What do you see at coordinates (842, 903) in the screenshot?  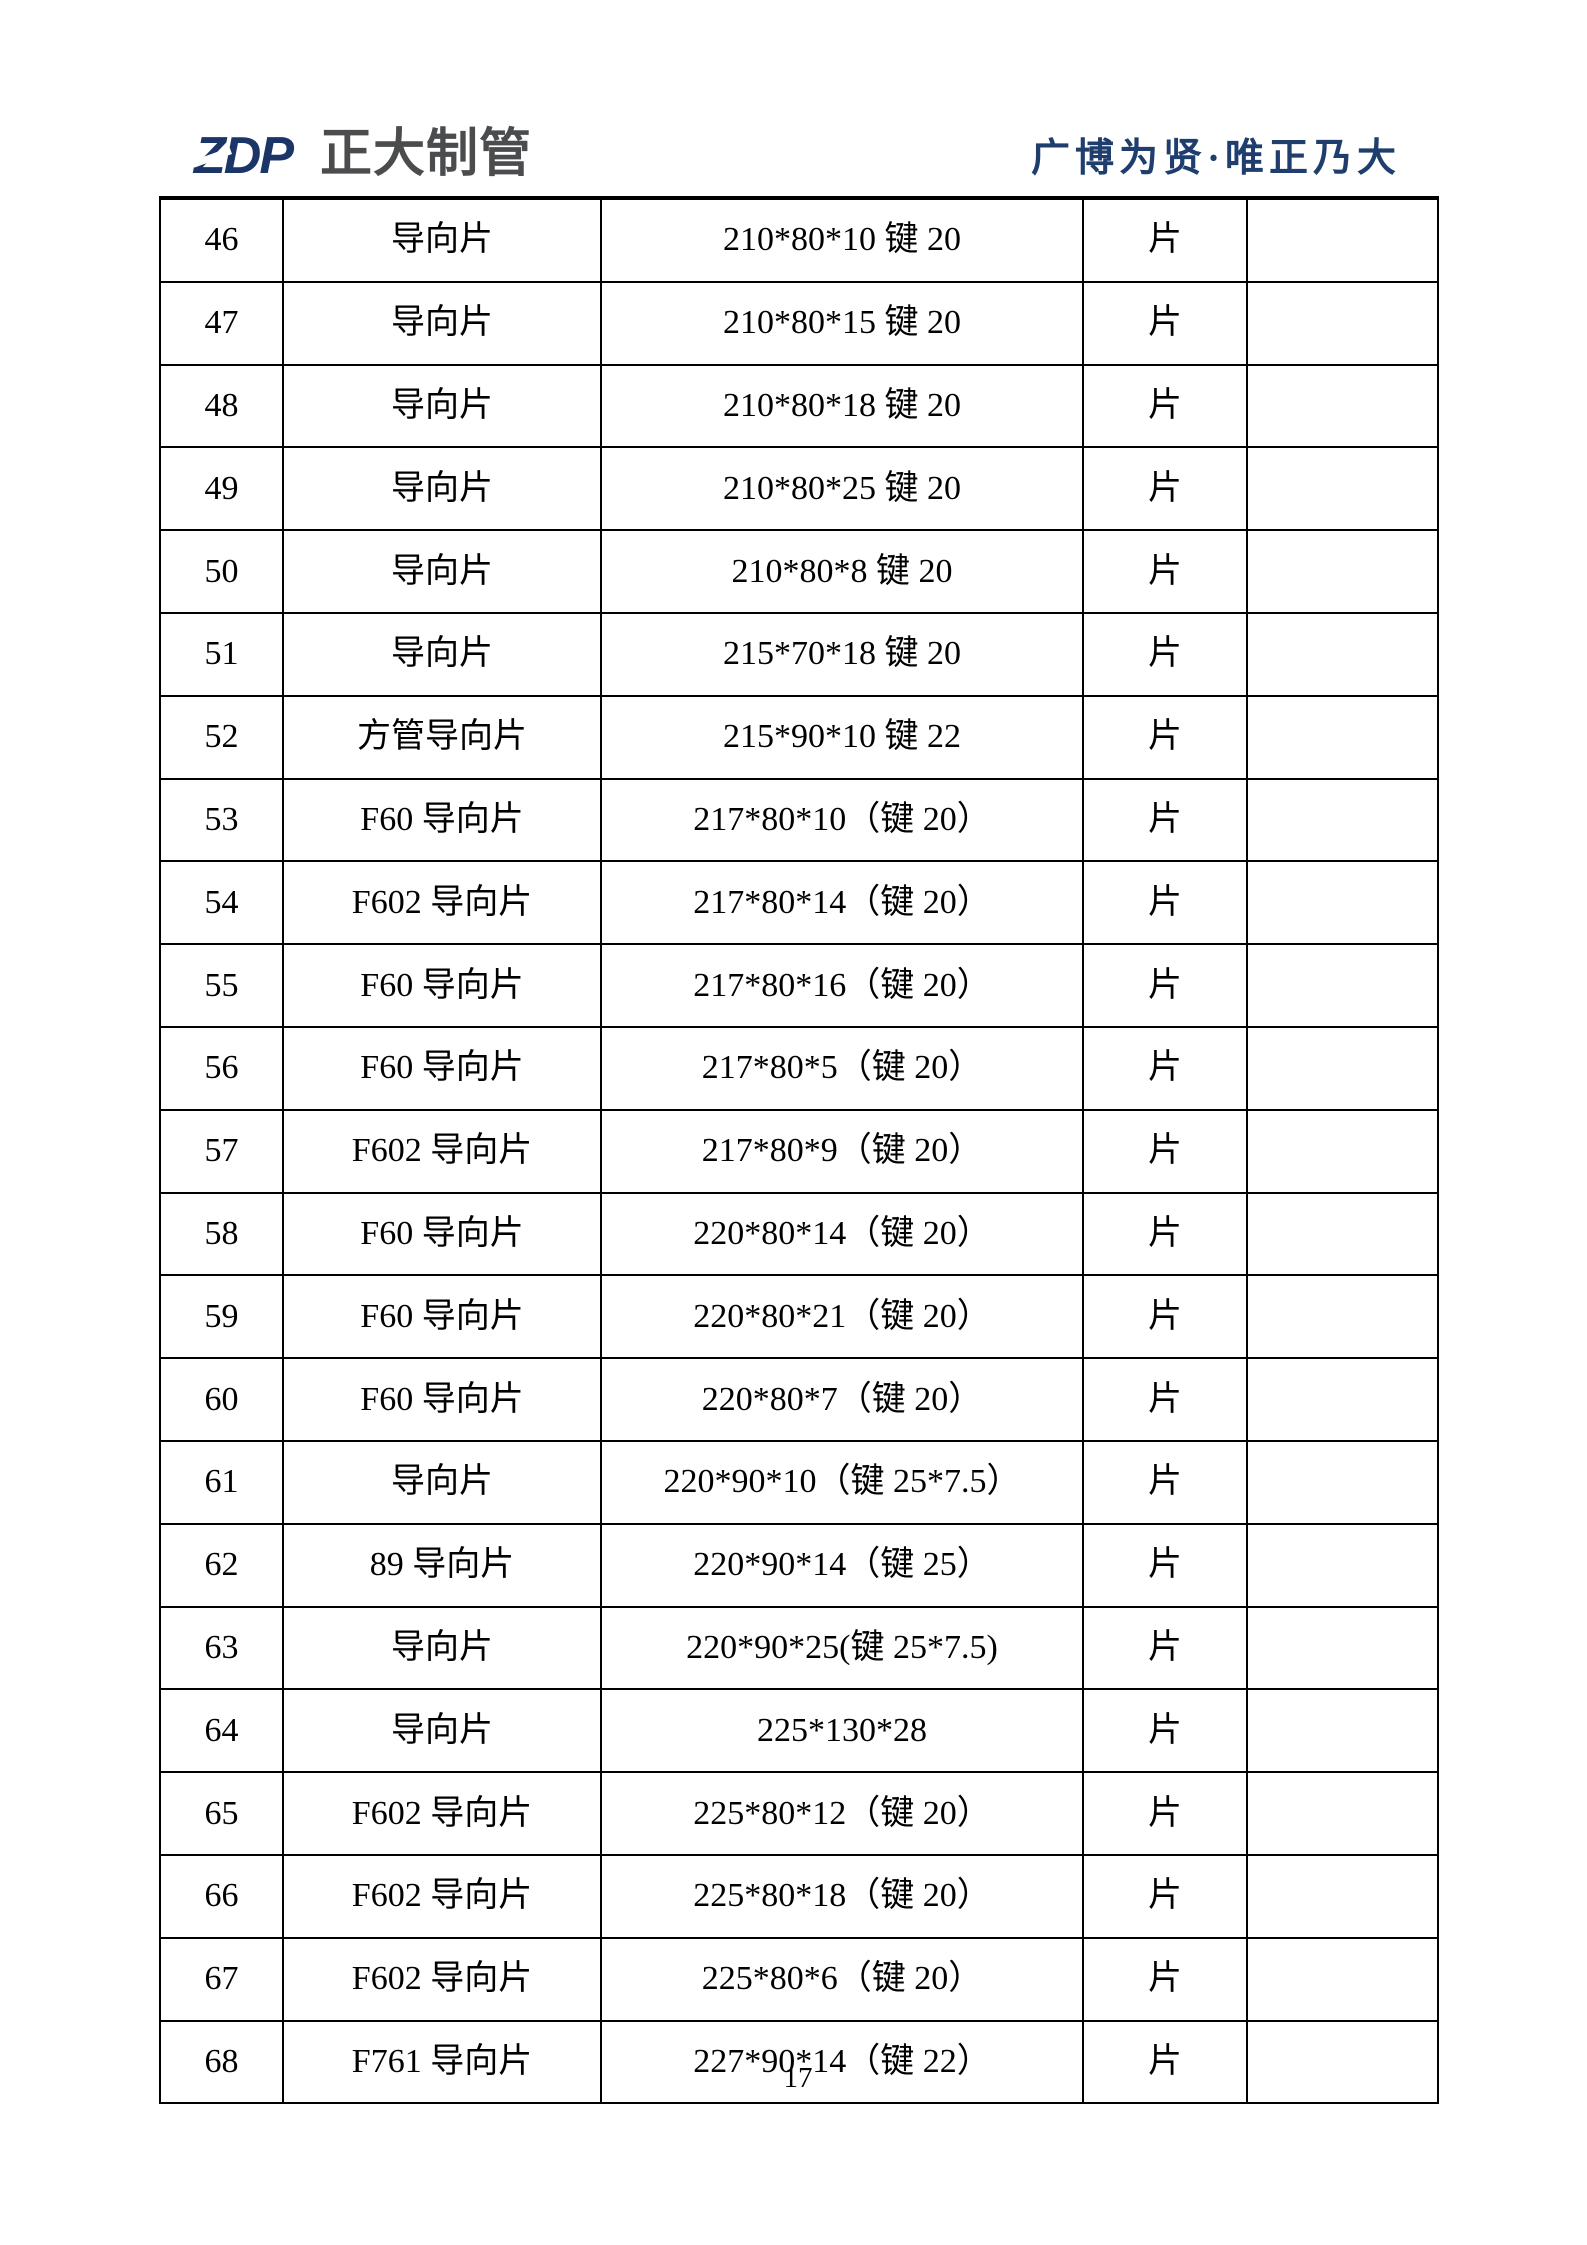 I see `cell-spec: 217*80*14（键 20）` at bounding box center [842, 903].